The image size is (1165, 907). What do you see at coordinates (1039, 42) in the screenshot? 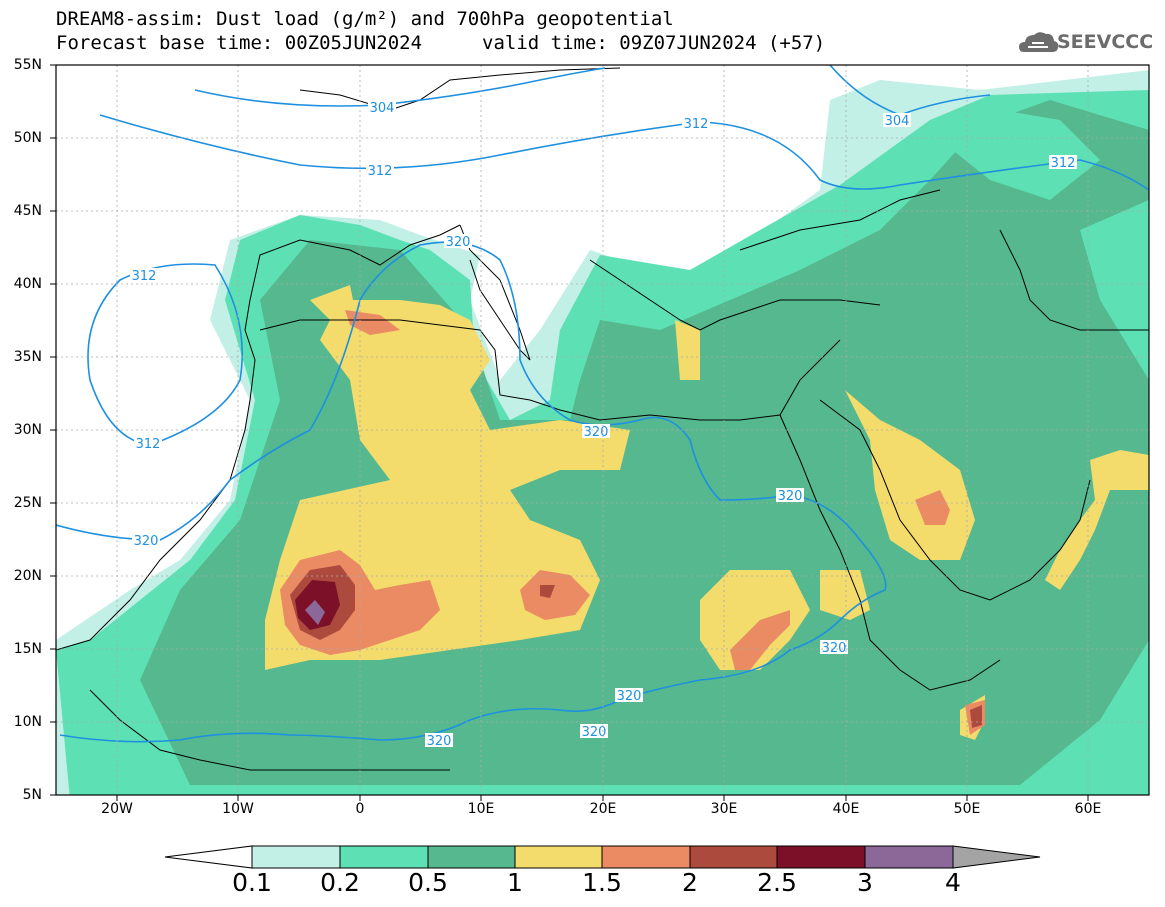
I see `cloud-icon` at bounding box center [1039, 42].